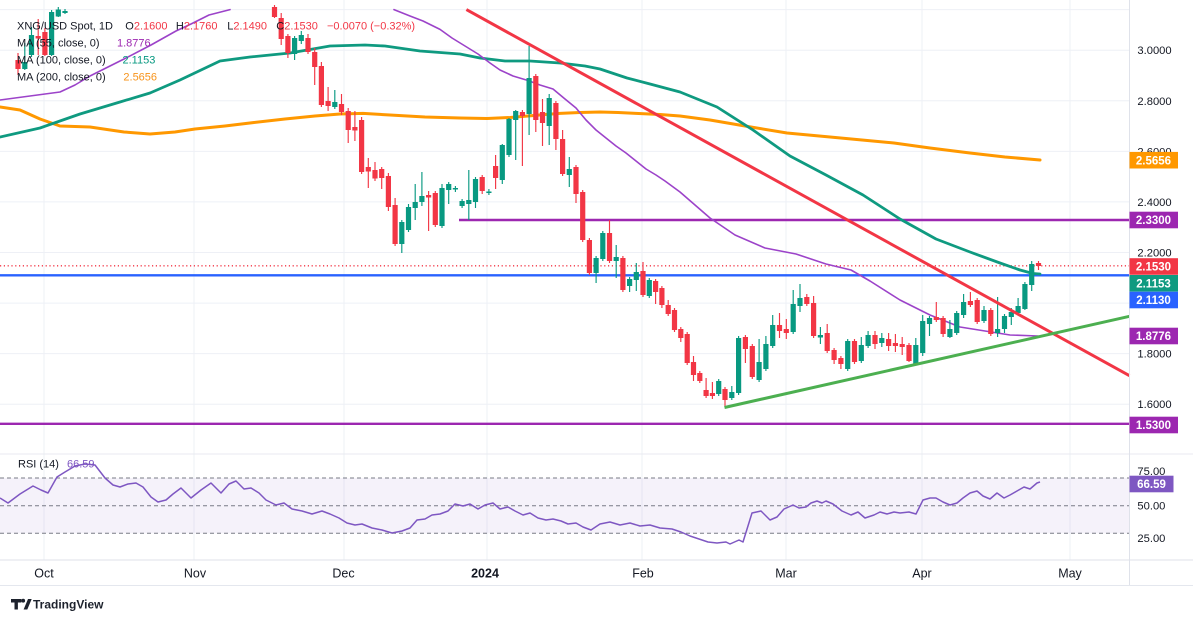 The width and height of the screenshot is (1193, 628). What do you see at coordinates (1151, 539) in the screenshot?
I see `svg-text: 25.00` at bounding box center [1151, 539].